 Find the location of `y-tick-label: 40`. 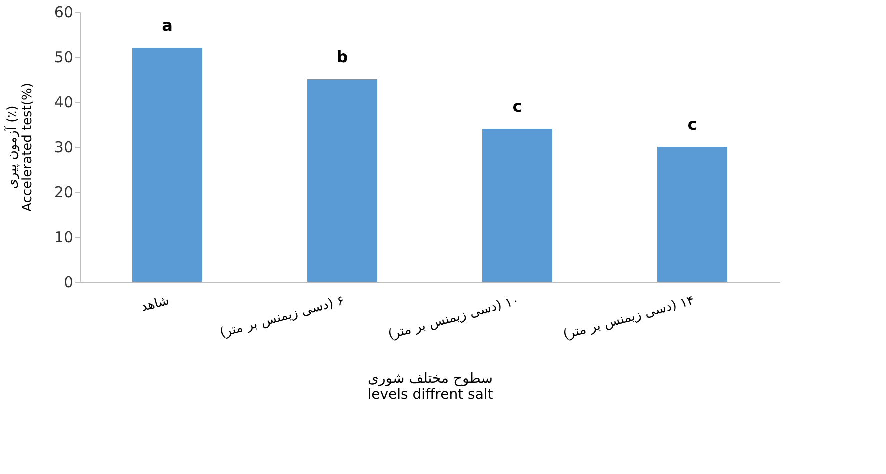

y-tick-label: 40 is located at coordinates (64, 103).